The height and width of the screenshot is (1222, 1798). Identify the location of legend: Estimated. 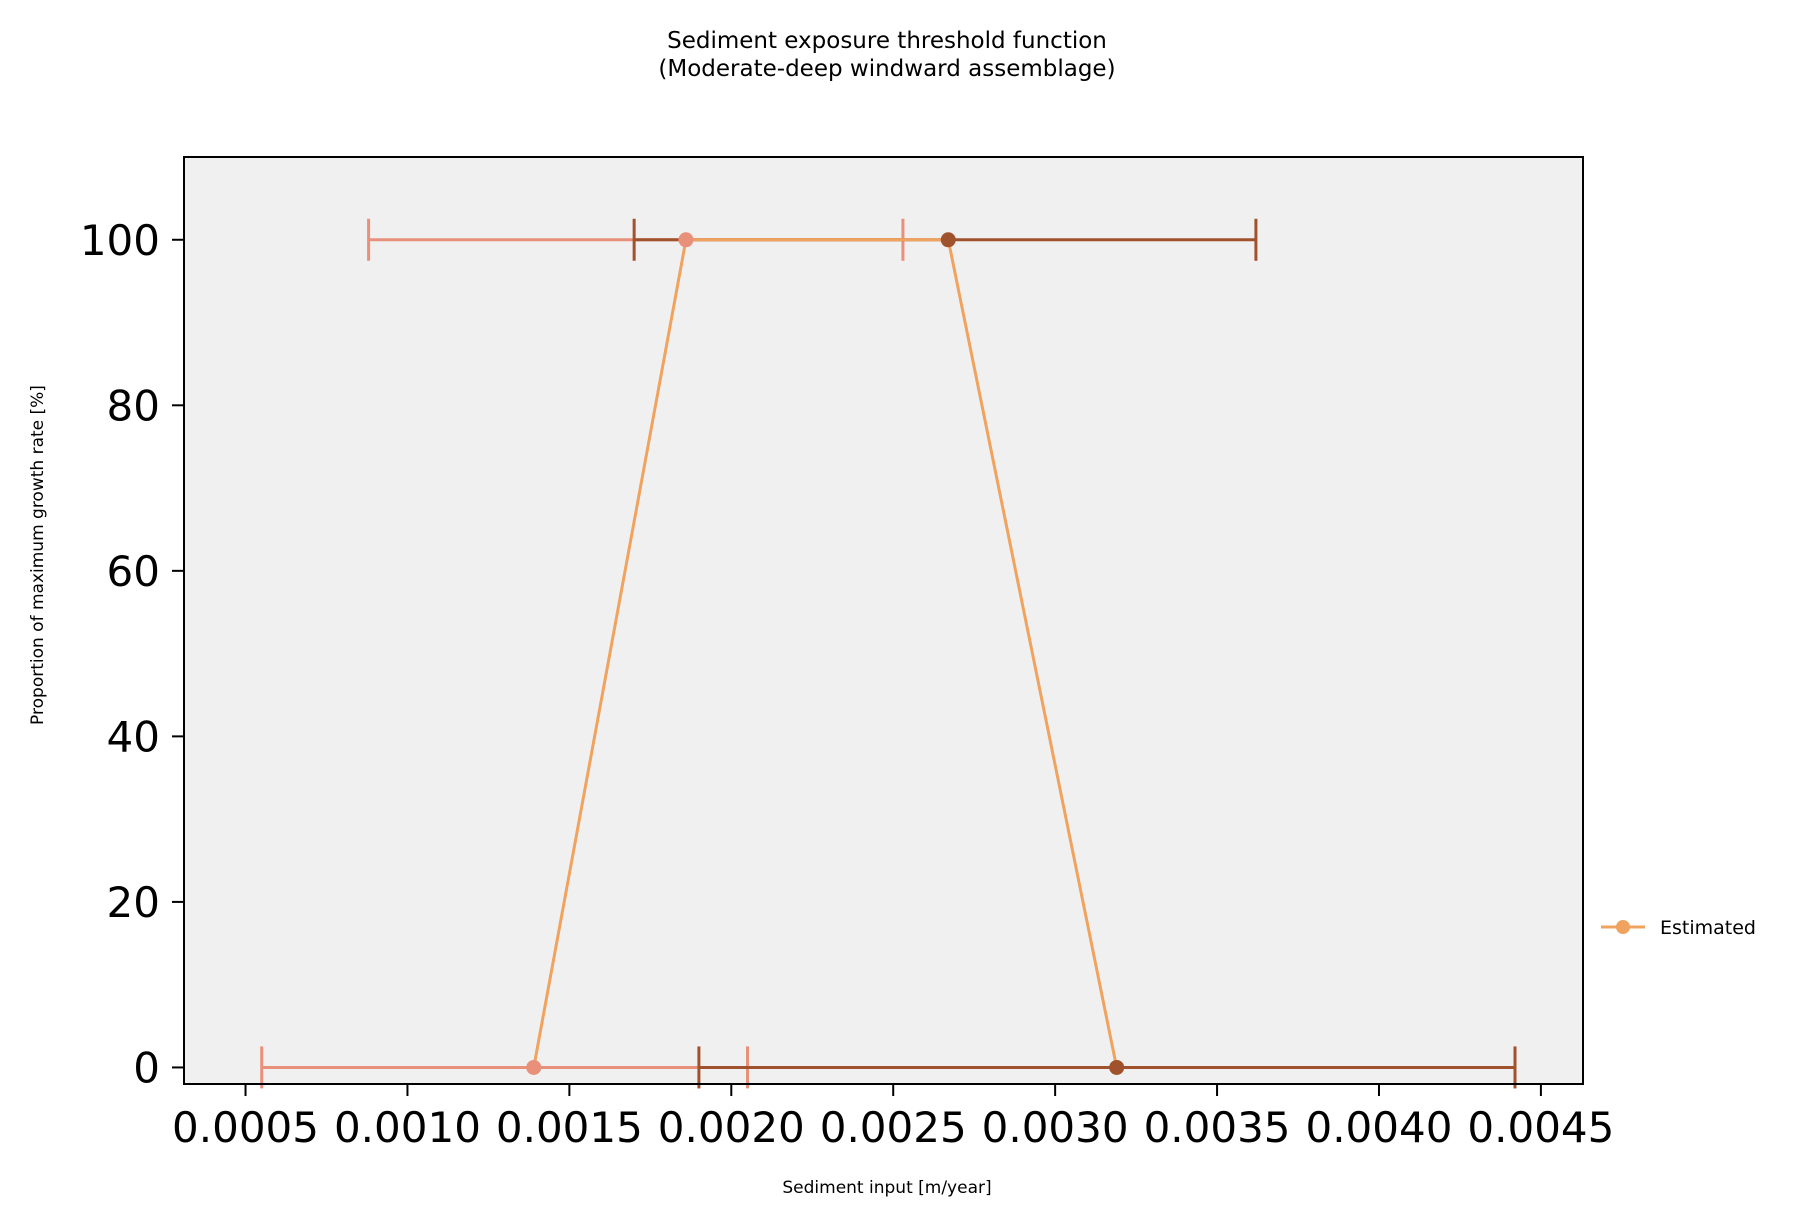
(1678, 928).